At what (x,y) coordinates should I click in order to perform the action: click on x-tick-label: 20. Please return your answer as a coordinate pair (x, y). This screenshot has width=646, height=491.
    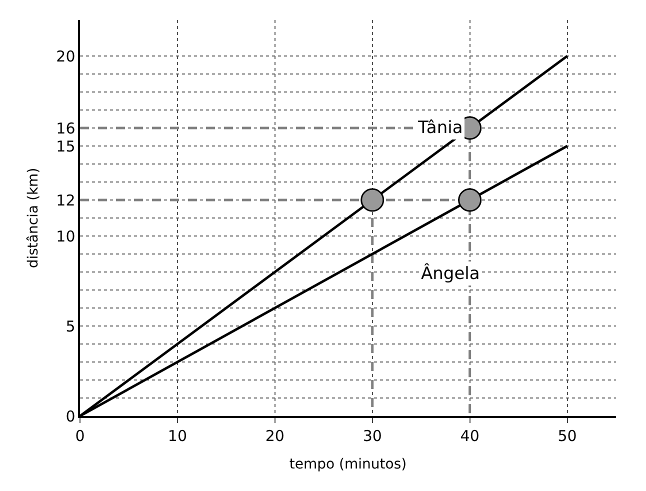
    Looking at the image, I should click on (274, 435).